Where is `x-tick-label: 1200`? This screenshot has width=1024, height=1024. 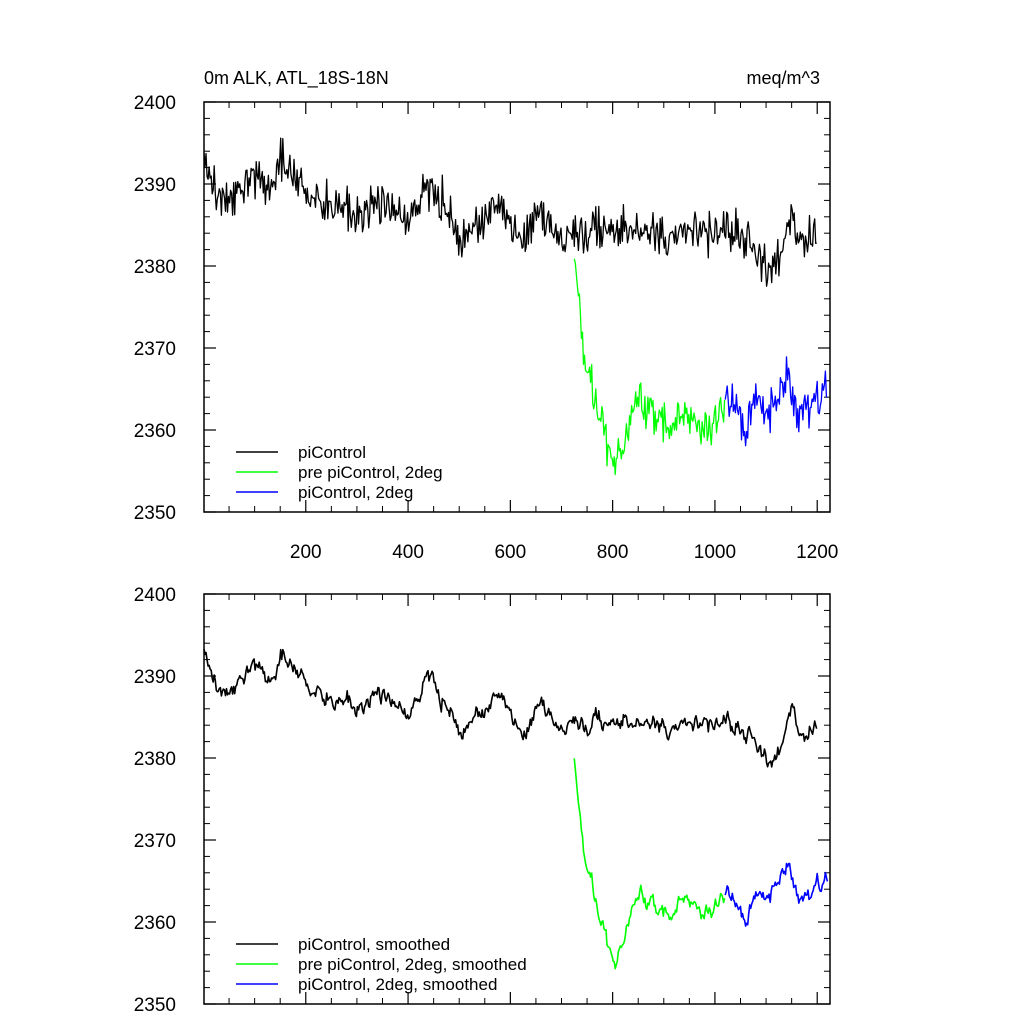
x-tick-label: 1200 is located at coordinates (817, 552).